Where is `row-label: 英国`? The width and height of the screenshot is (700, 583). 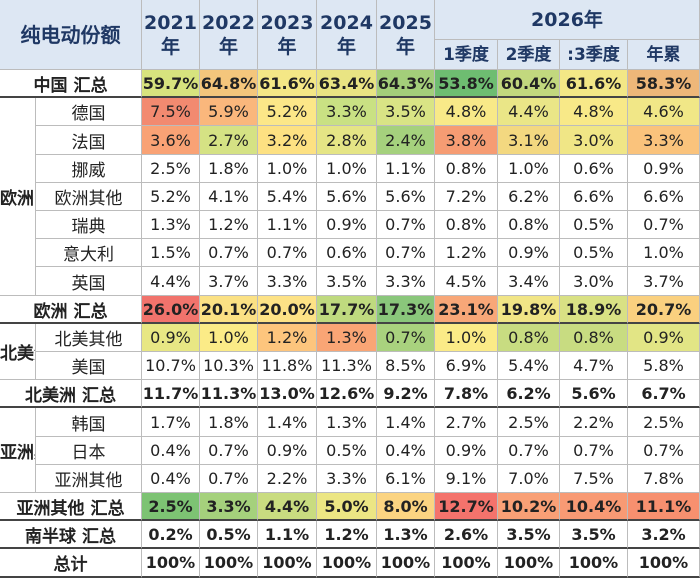 row-label: 英国 is located at coordinates (89, 281).